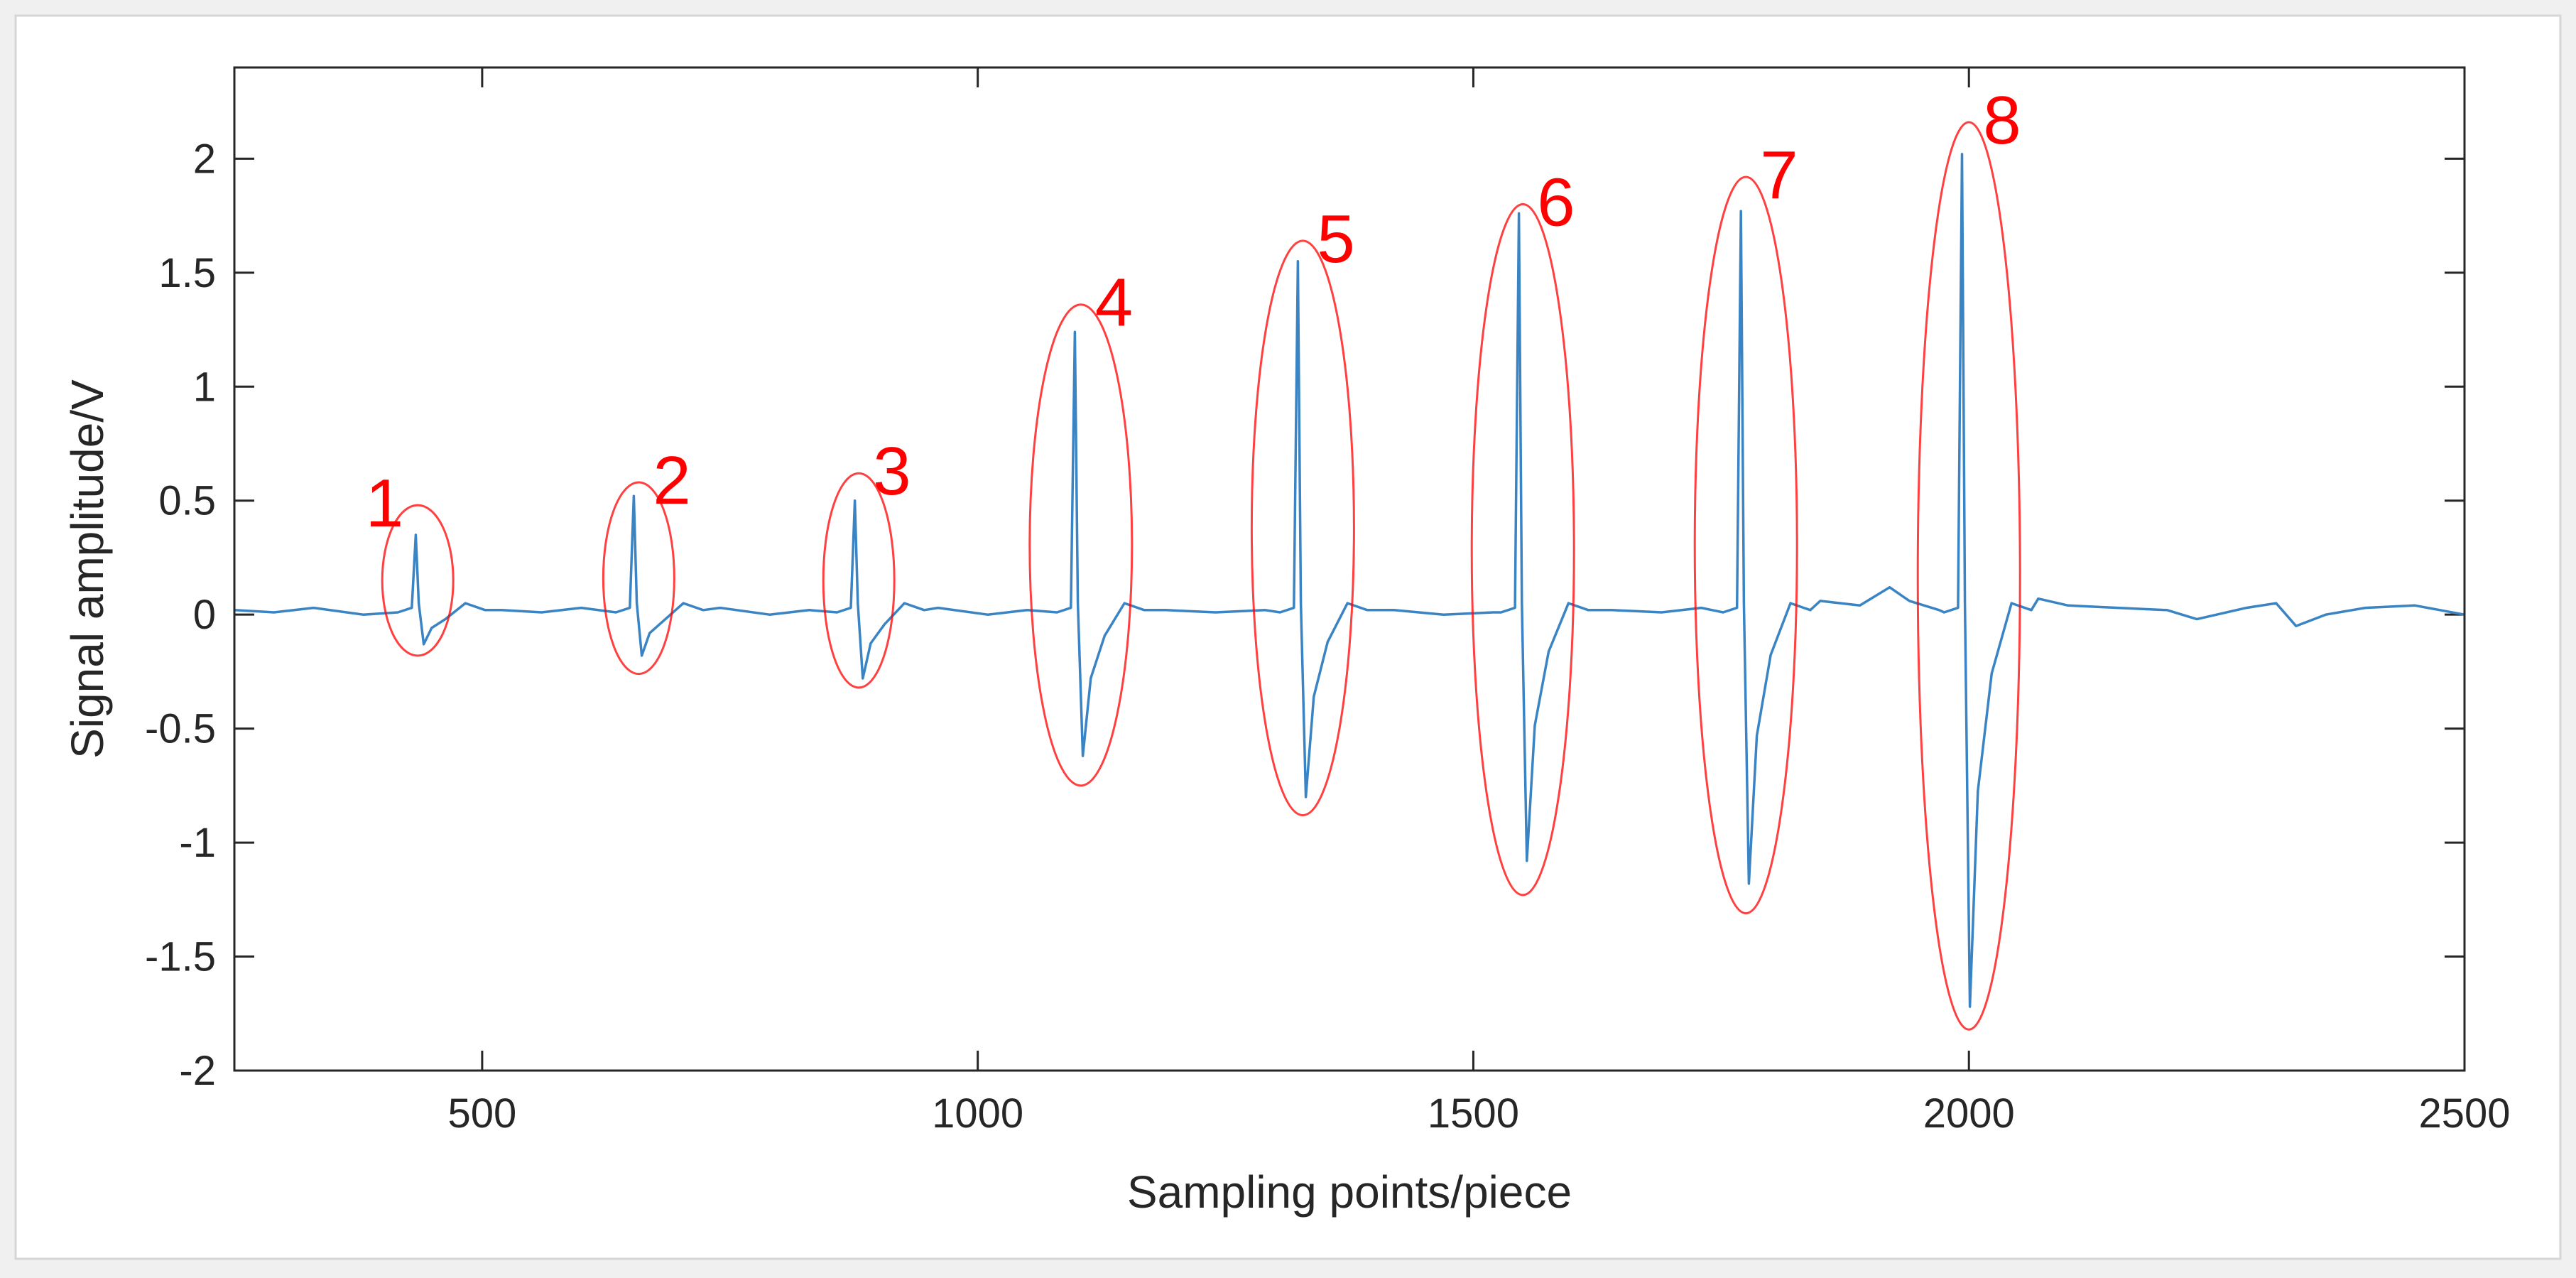 The height and width of the screenshot is (1278, 2576). Describe the element at coordinates (892, 471) in the screenshot. I see `pulse-label-3: 3` at that location.